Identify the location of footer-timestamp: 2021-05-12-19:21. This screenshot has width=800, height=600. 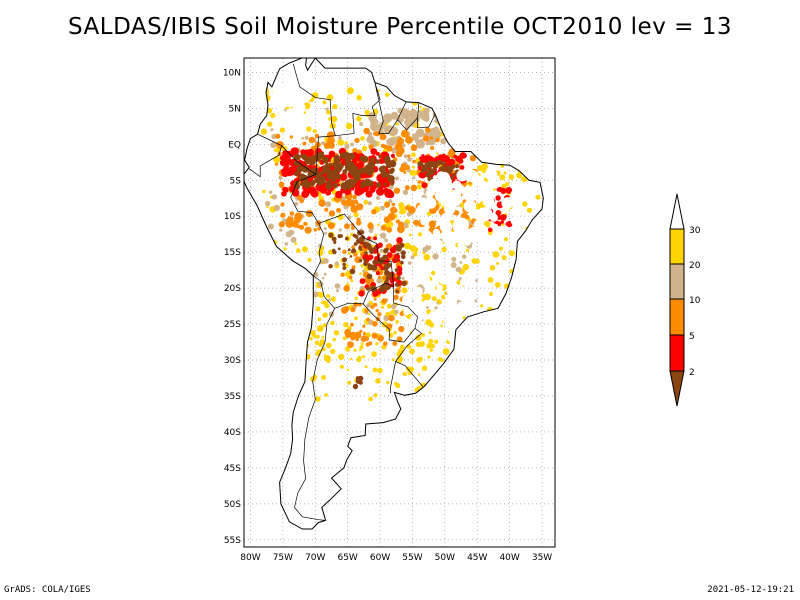
(750, 590).